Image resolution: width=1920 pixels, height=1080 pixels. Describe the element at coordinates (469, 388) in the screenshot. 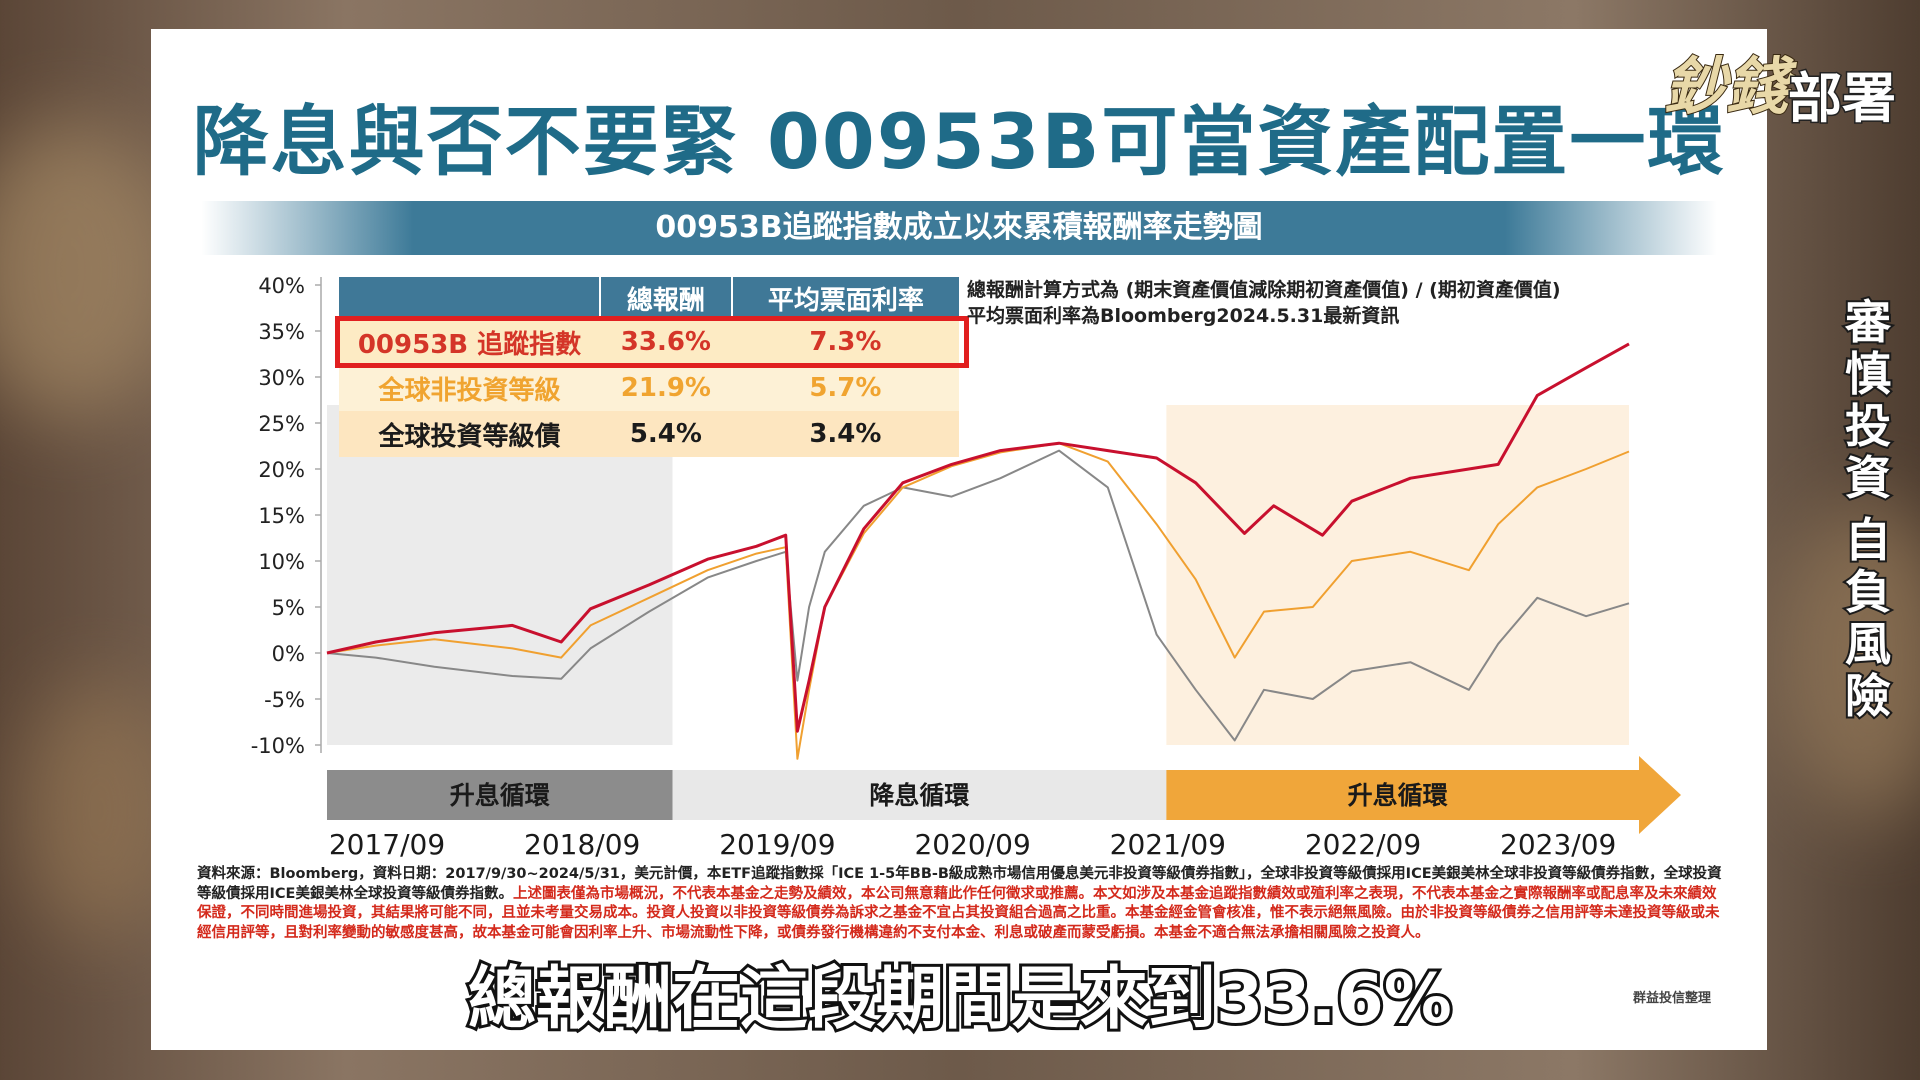

I see `row-name: 全球非投資等級` at that location.